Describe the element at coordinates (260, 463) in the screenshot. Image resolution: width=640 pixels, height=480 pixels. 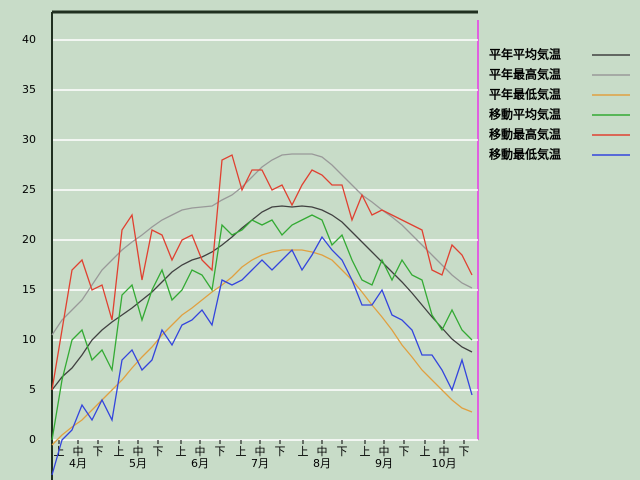
I see `month-label: 7月` at that location.